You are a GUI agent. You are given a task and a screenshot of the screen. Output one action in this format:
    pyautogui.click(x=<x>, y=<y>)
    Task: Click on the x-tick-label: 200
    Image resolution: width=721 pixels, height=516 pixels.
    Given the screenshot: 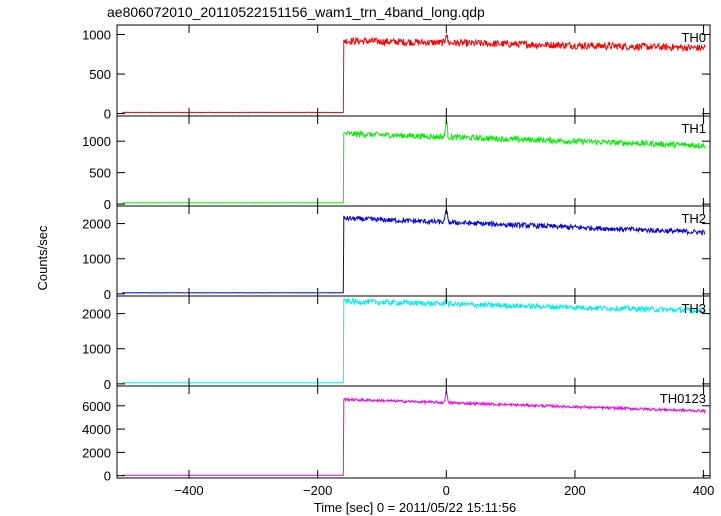 What is the action you would take?
    pyautogui.click(x=575, y=490)
    